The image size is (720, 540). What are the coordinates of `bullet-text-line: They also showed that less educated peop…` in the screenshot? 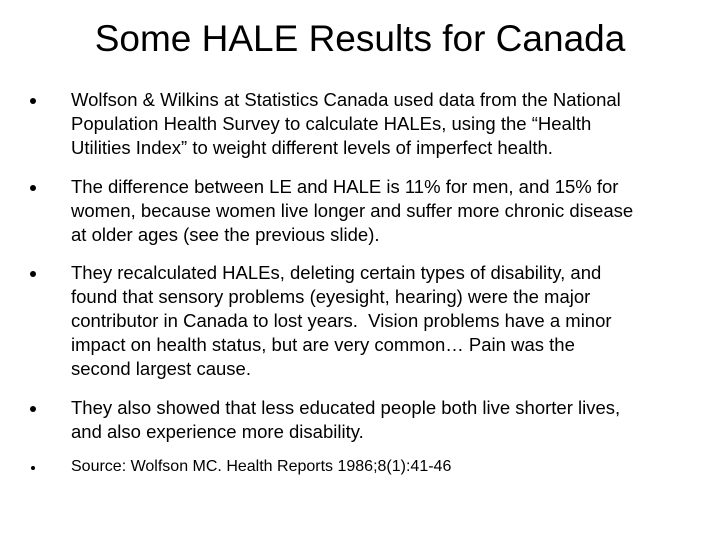 It's located at (346, 407).